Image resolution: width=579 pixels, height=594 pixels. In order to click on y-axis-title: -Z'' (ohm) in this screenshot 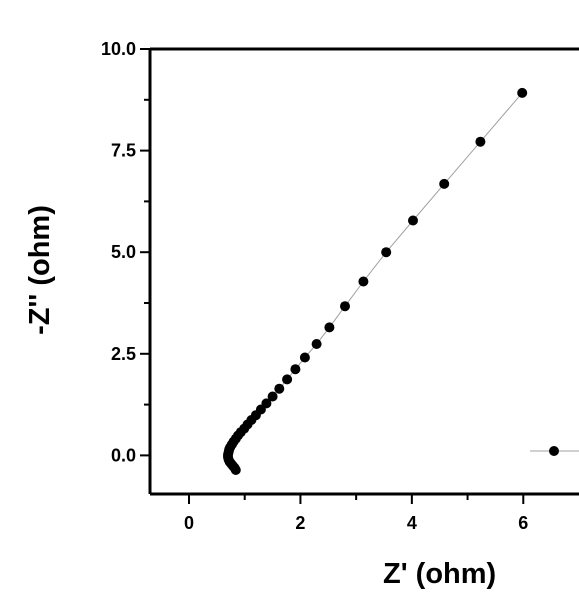, I will do `click(40, 270)`.